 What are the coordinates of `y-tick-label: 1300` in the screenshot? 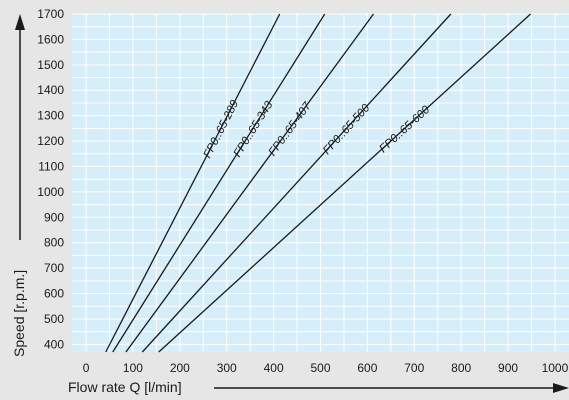 It's located at (50, 116).